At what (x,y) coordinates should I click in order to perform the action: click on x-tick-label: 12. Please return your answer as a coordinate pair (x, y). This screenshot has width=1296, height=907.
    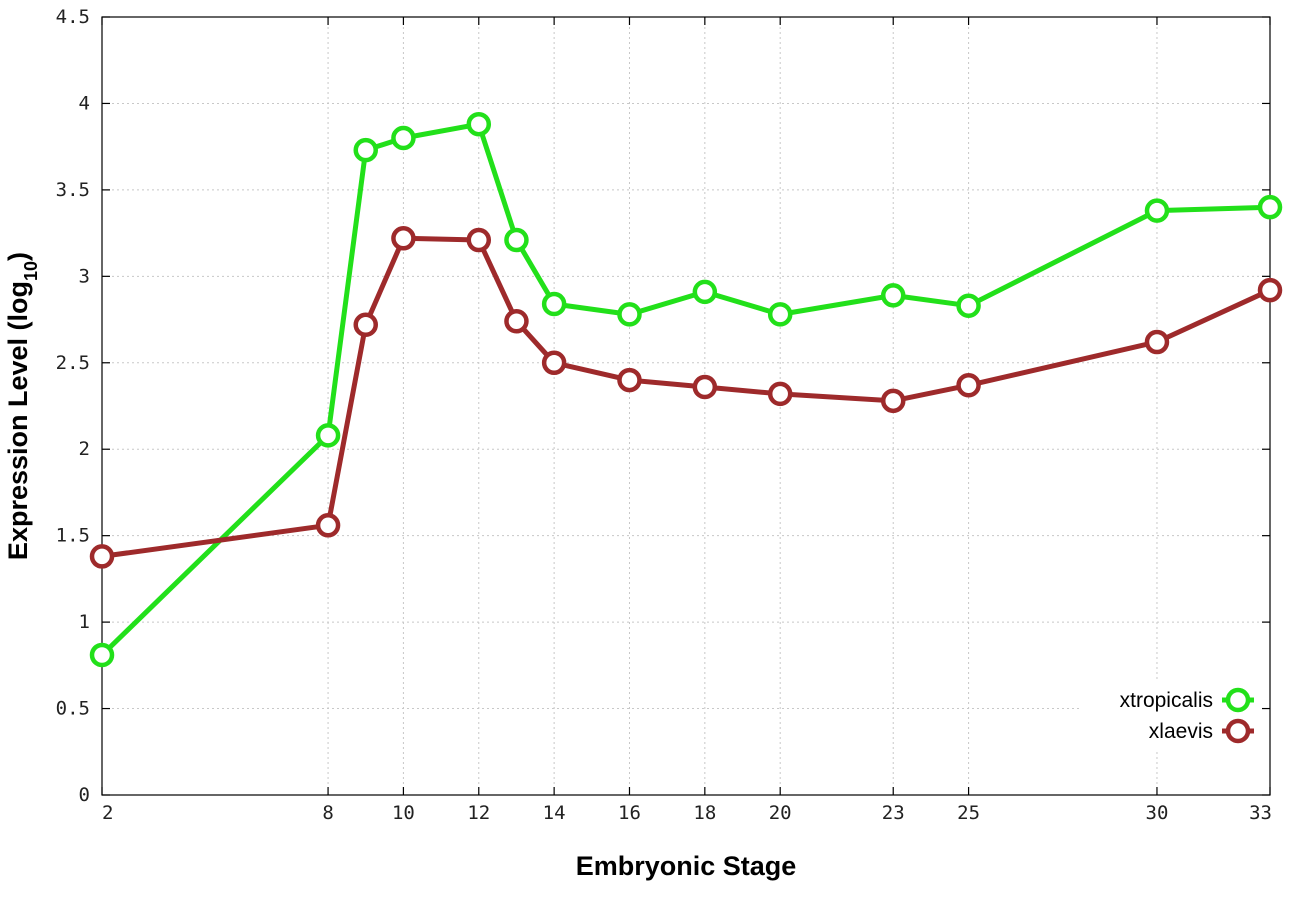
    Looking at the image, I should click on (478, 813).